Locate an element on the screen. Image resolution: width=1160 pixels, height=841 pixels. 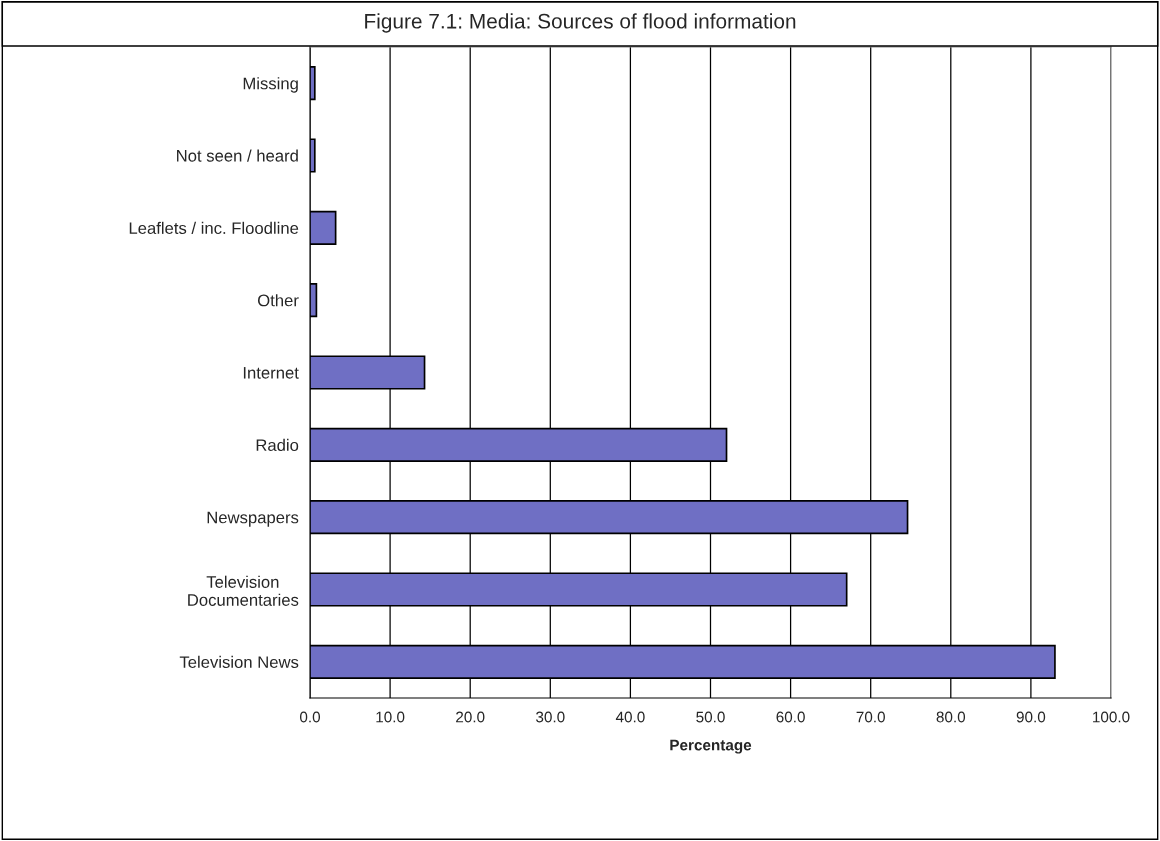
x-tick-label: 10.0 is located at coordinates (390, 717).